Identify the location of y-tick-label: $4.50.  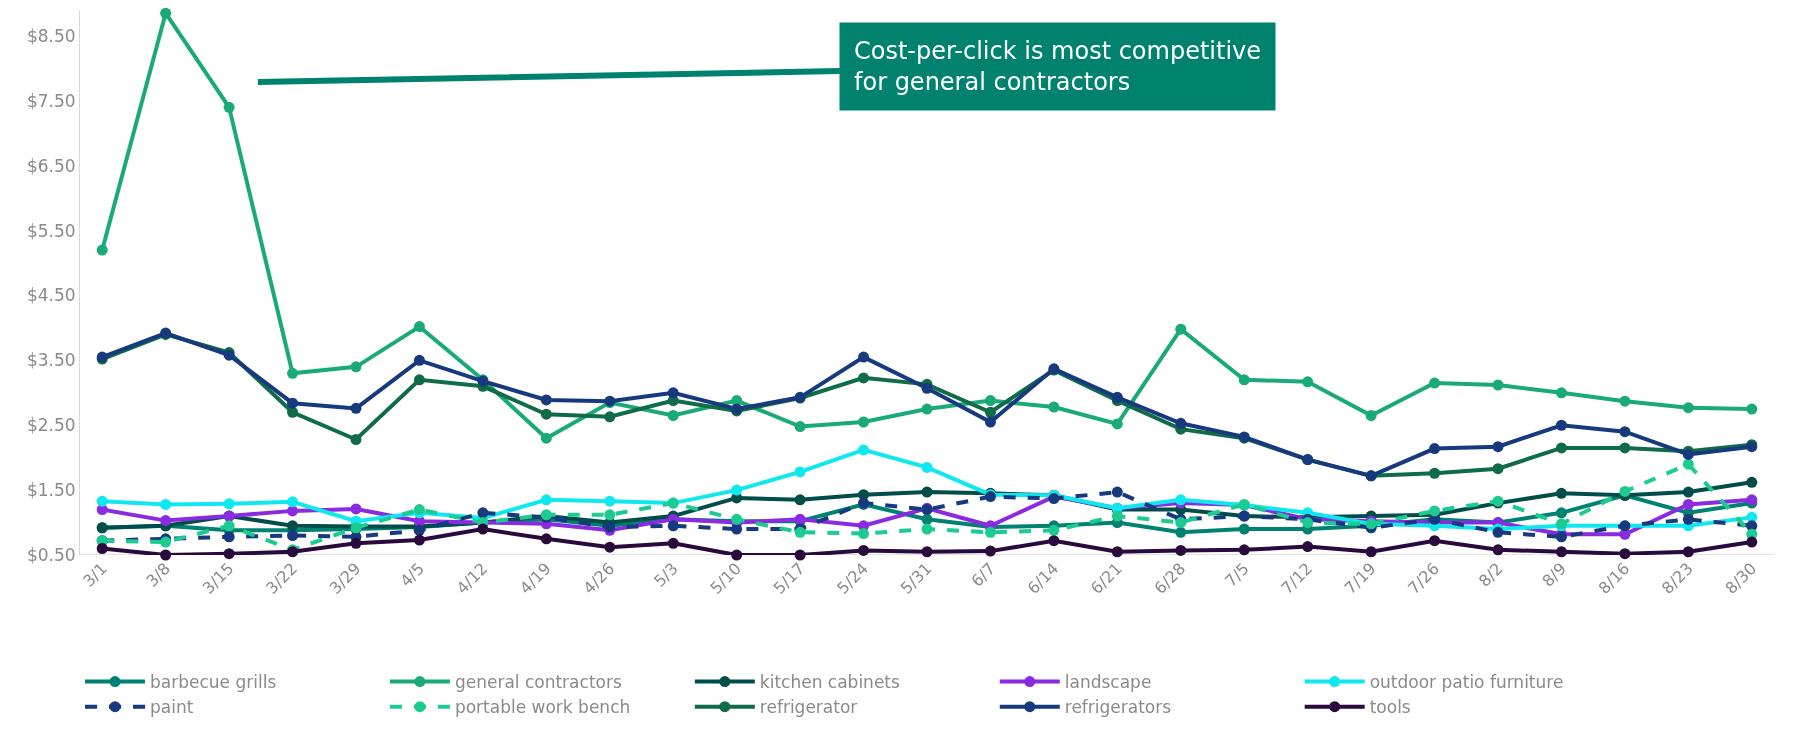
(51, 295).